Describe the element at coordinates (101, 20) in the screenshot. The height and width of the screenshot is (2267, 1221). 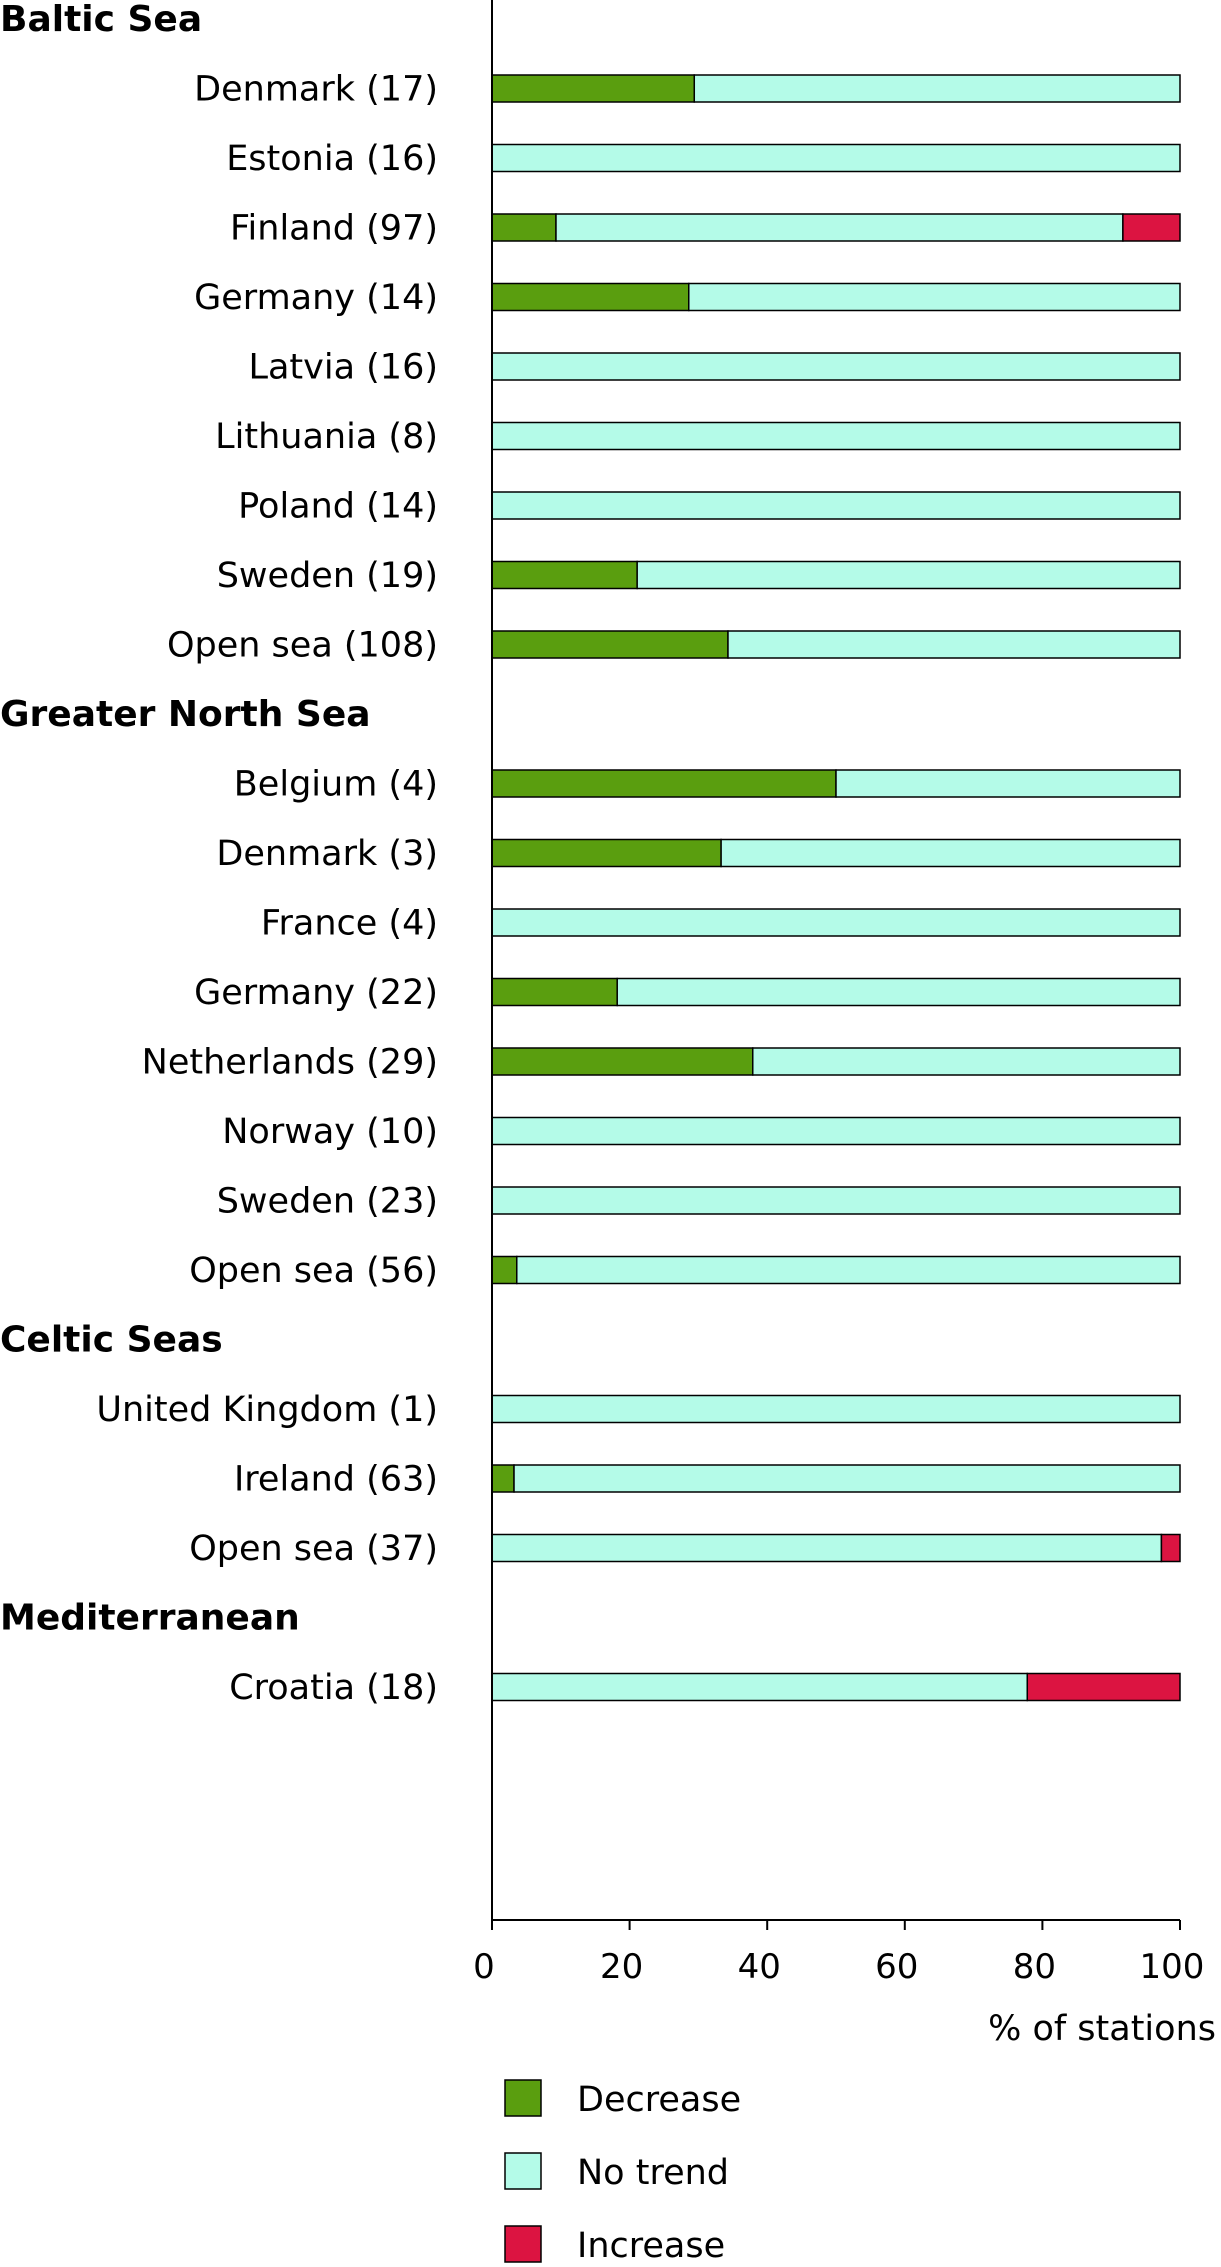
I see `group-label: Baltic Sea` at that location.